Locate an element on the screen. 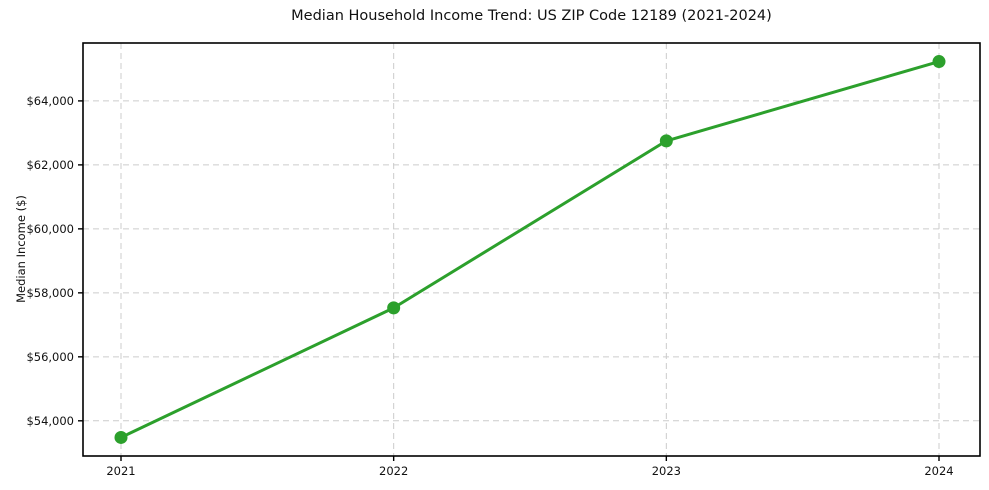 This screenshot has width=989, height=490. x-tick-label: 2021 is located at coordinates (120, 471).